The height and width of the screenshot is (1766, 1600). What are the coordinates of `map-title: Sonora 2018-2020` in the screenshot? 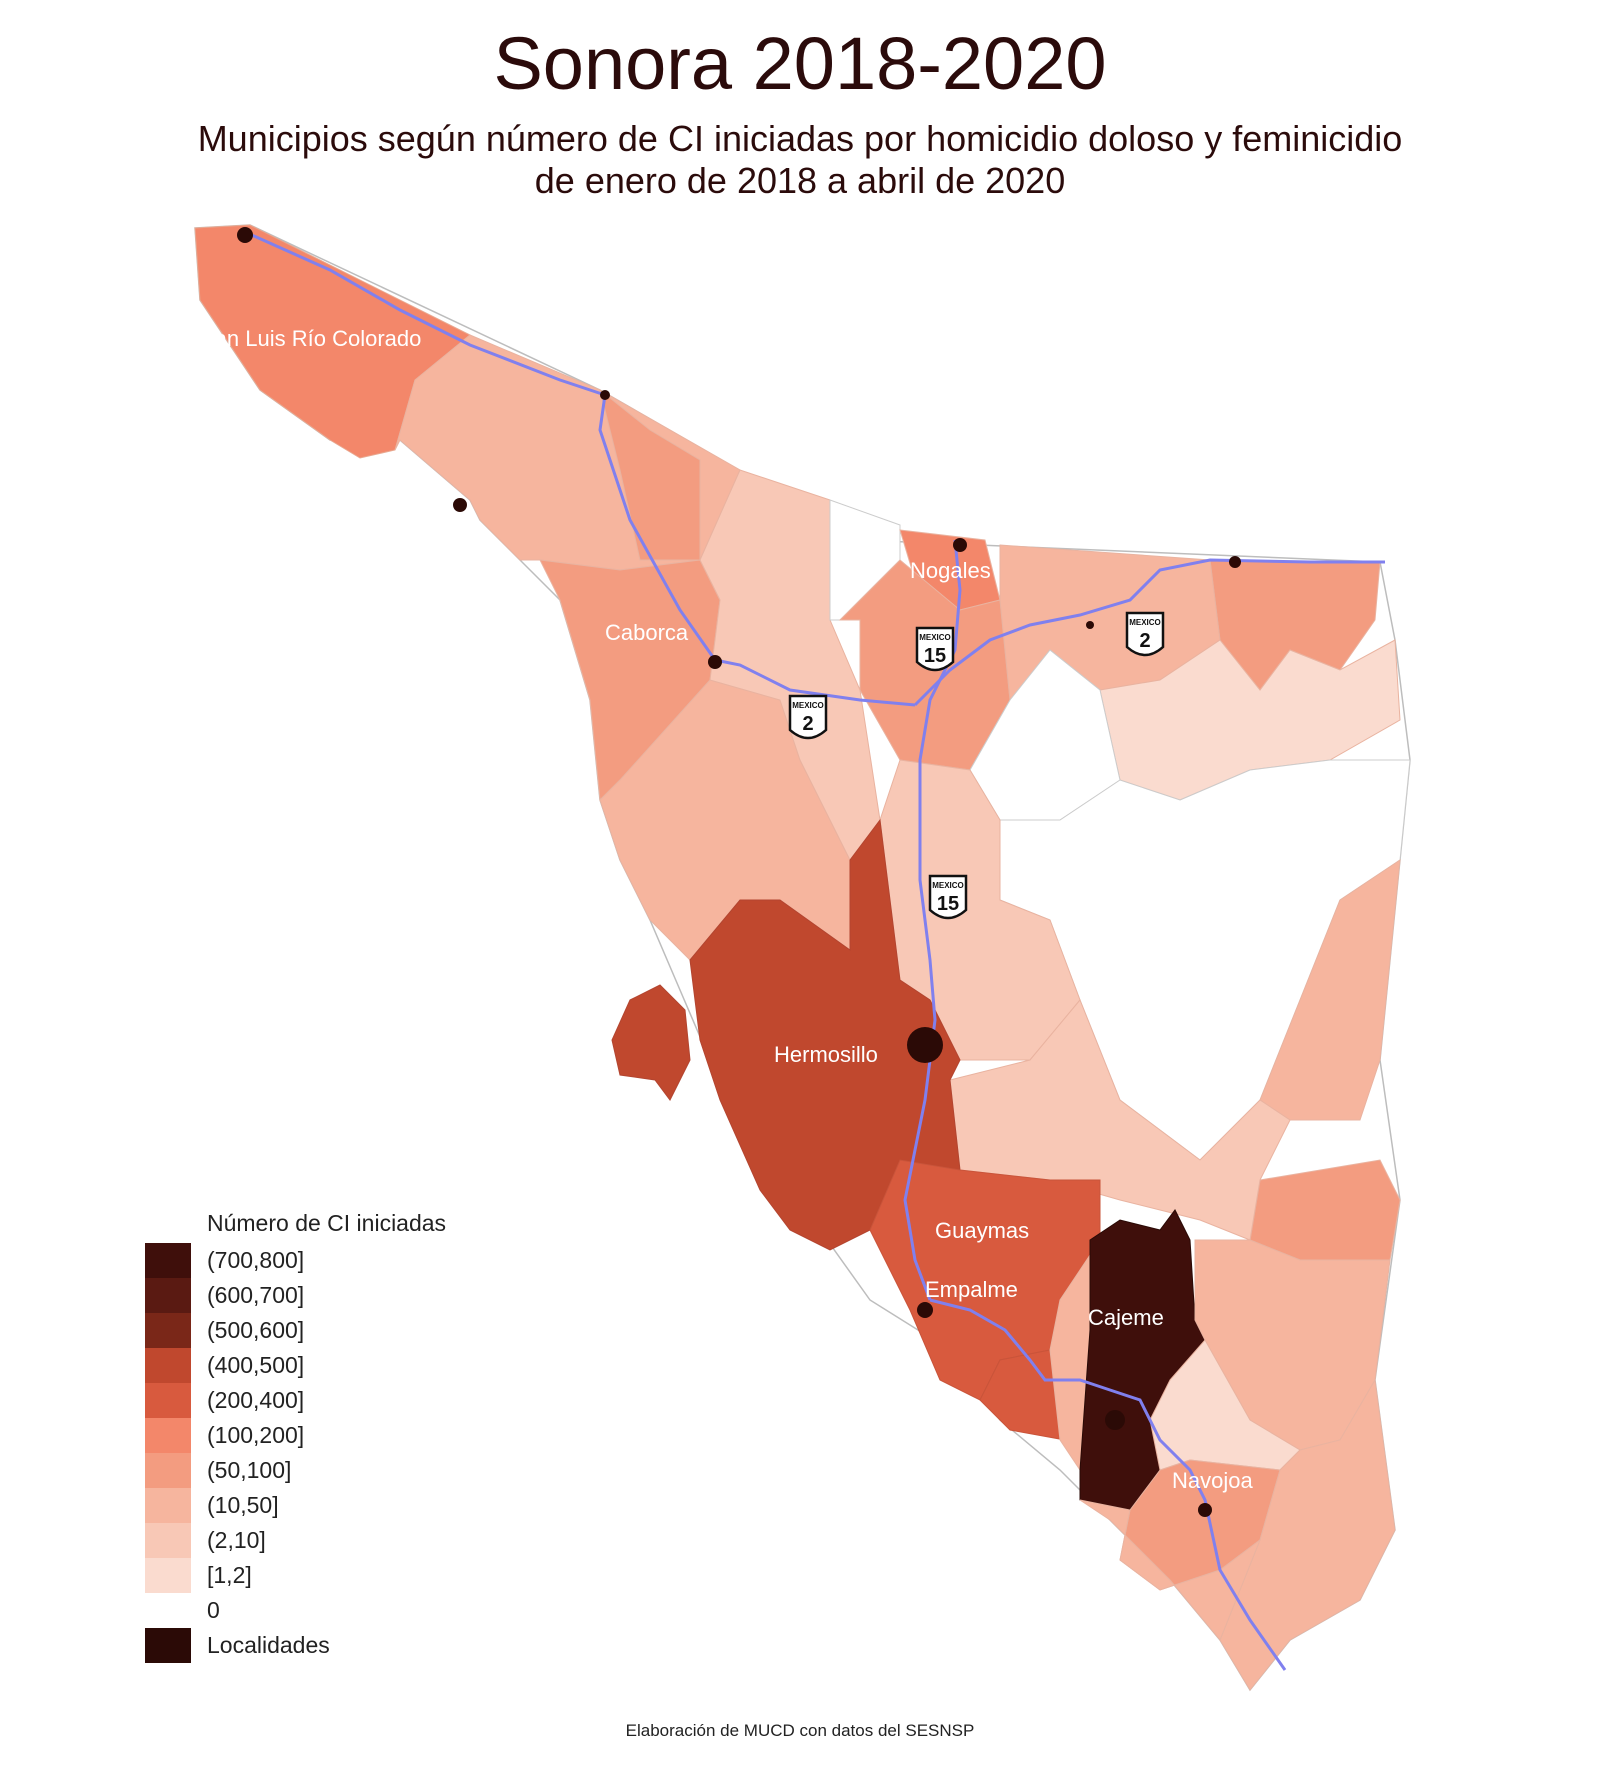 It's located at (800, 63).